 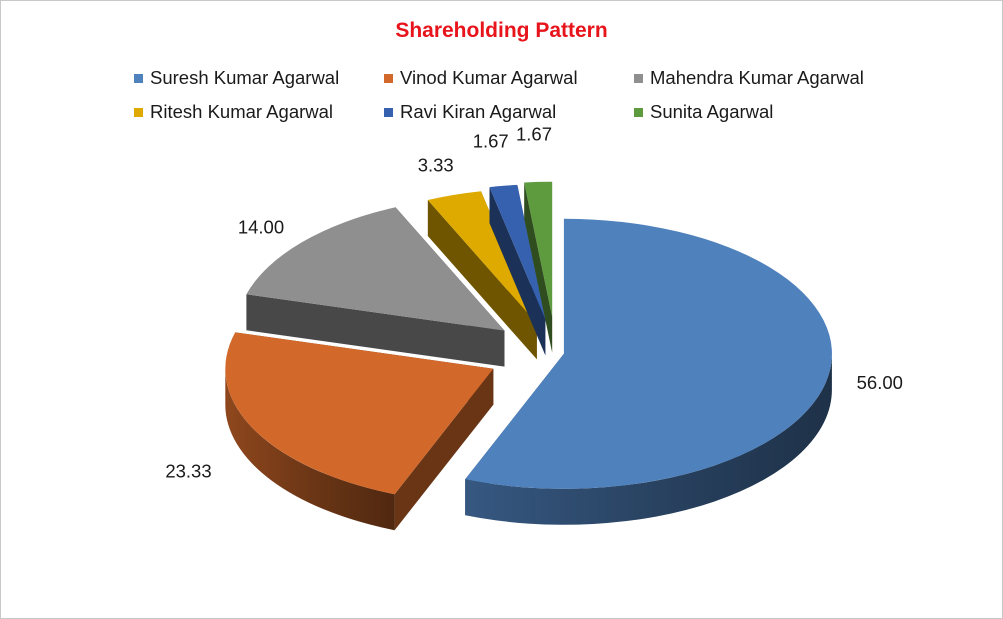 I want to click on legend-item-sunita: Sunita Agarwal, so click(x=703, y=112).